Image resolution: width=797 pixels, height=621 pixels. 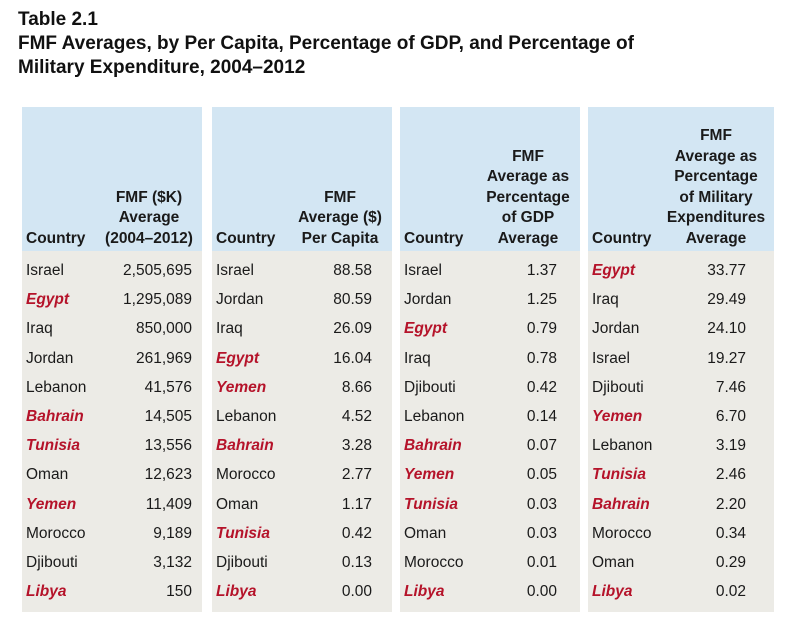 I want to click on table-row: Tunisia 2.46, so click(x=681, y=474).